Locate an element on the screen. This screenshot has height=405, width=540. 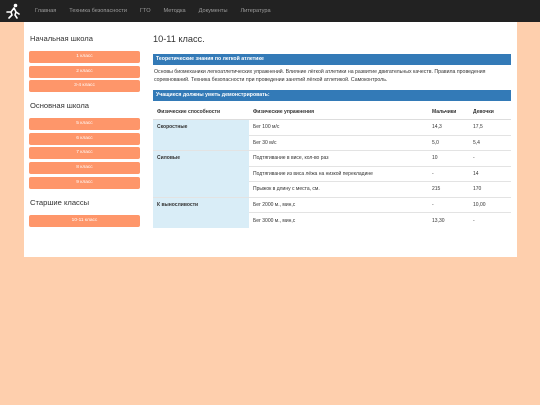
header-exercises: Физические упражнения is located at coordinates (338, 112).